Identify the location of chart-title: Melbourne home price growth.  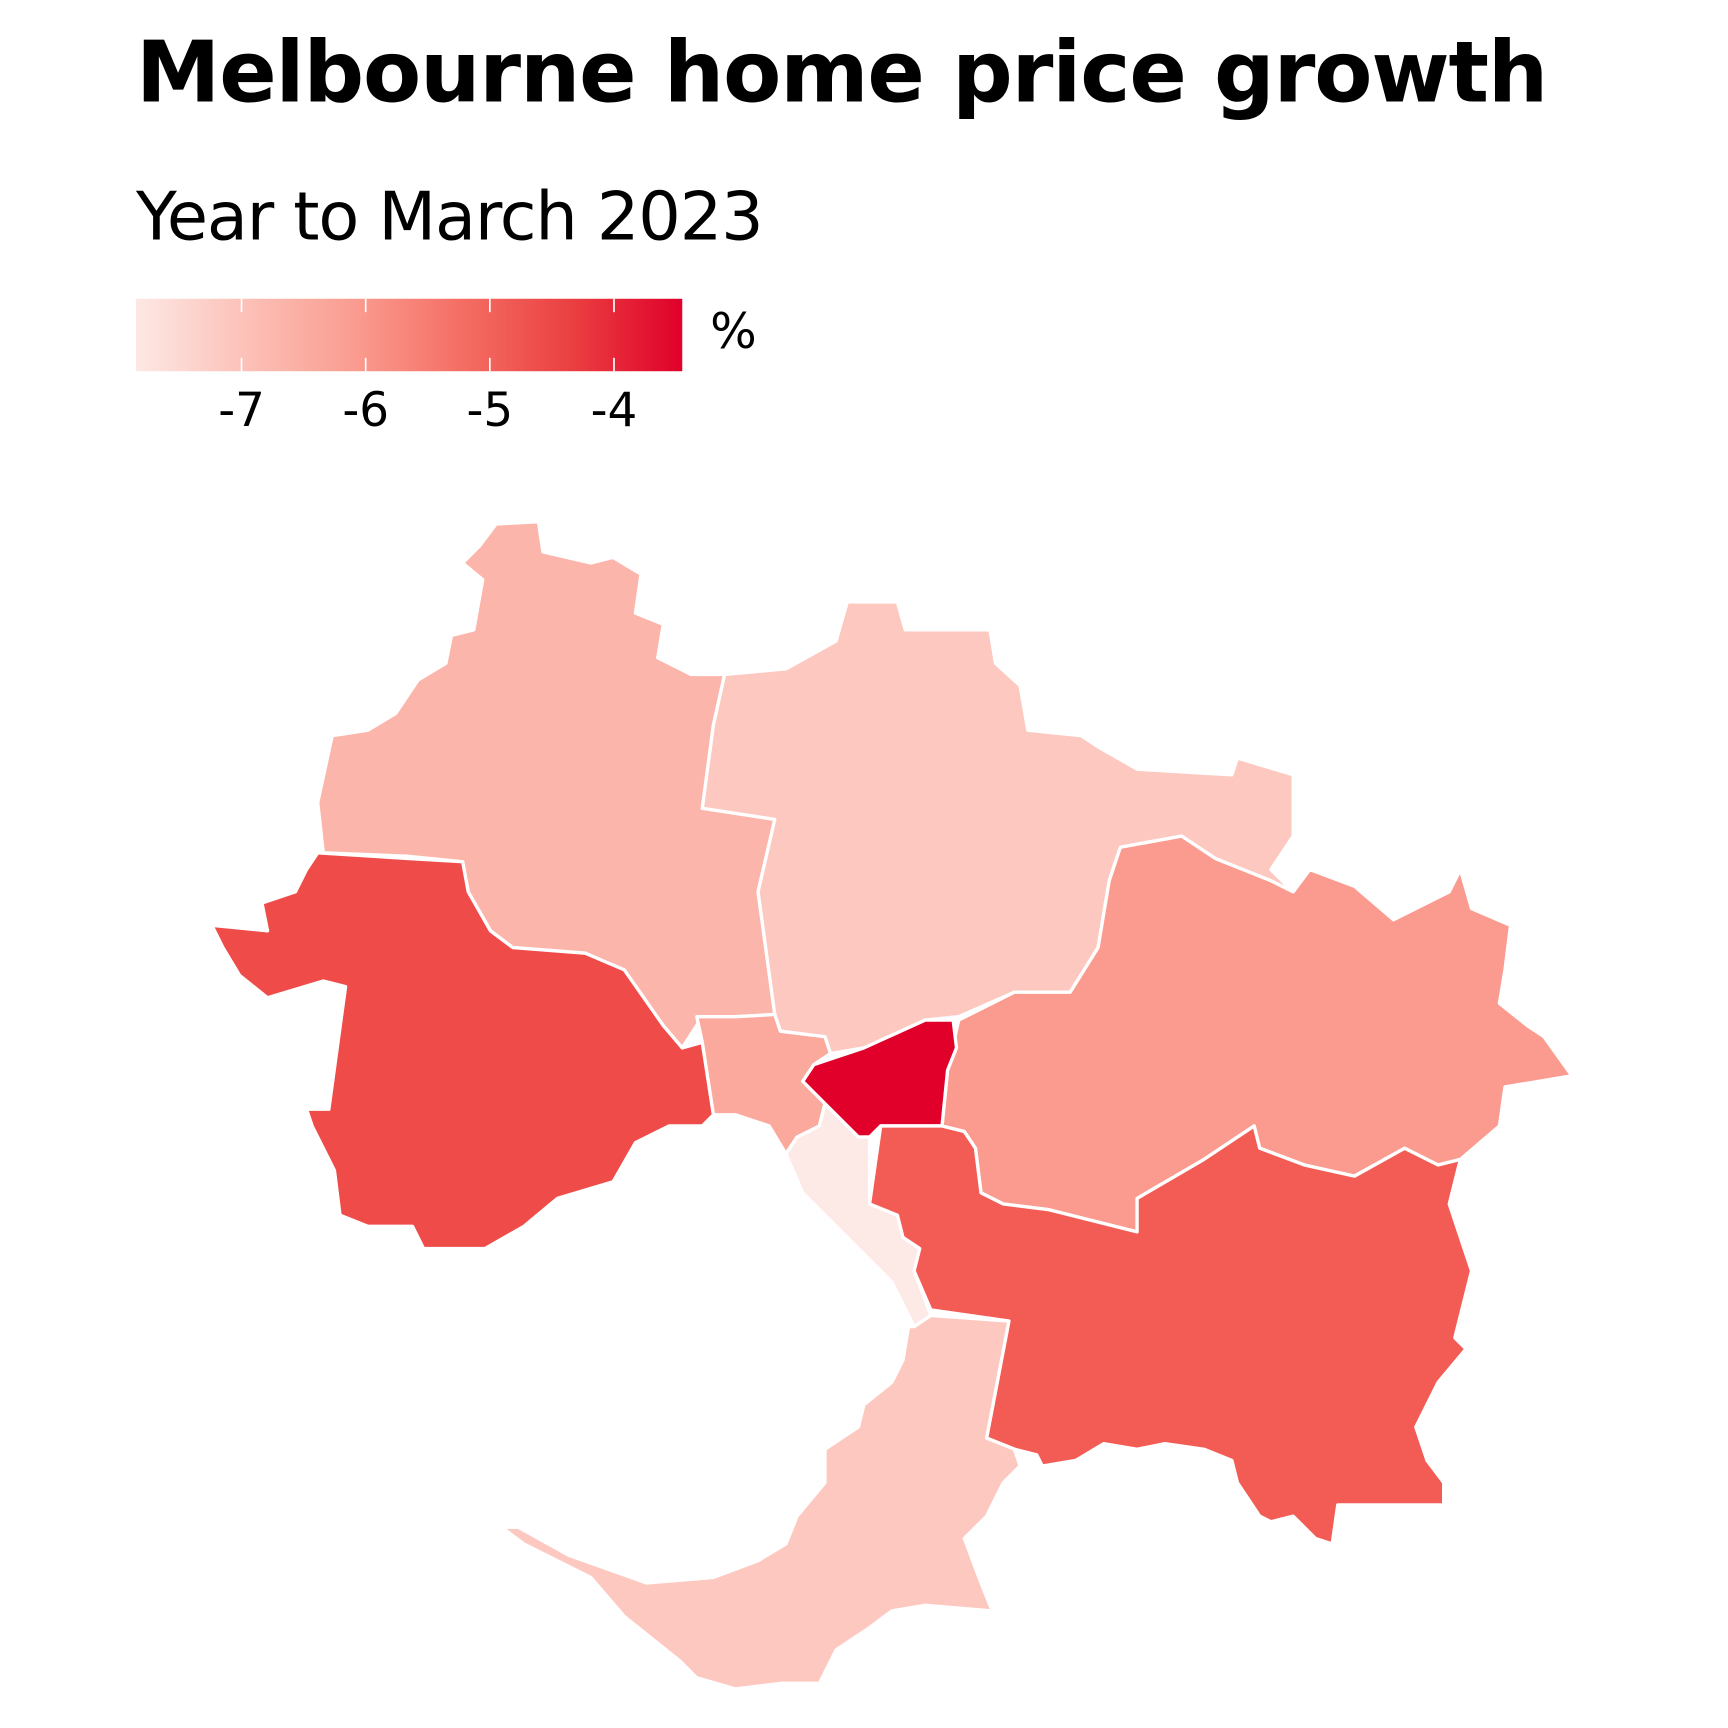
(842, 72).